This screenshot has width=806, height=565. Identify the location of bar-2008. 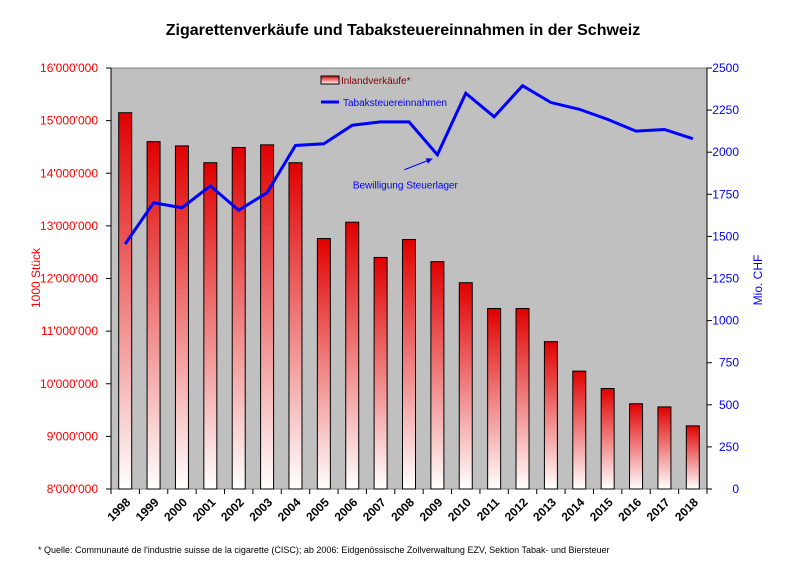
(409, 364).